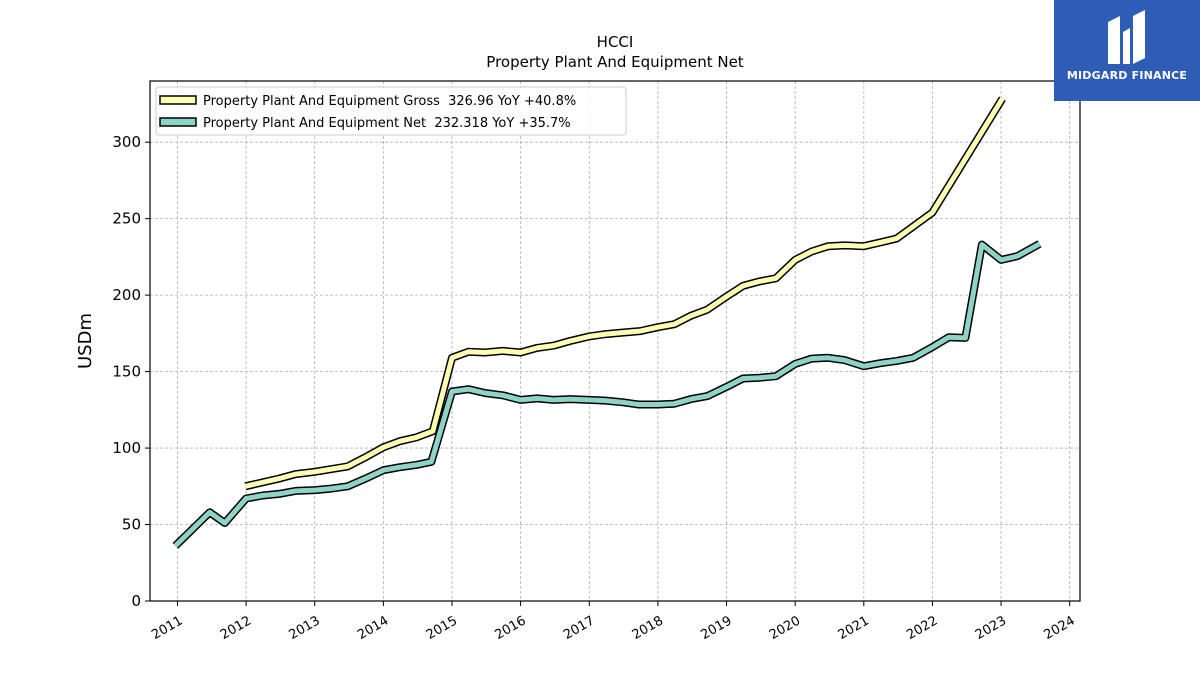 The image size is (1200, 675). What do you see at coordinates (126, 295) in the screenshot?
I see `y-tick-label: 200` at bounding box center [126, 295].